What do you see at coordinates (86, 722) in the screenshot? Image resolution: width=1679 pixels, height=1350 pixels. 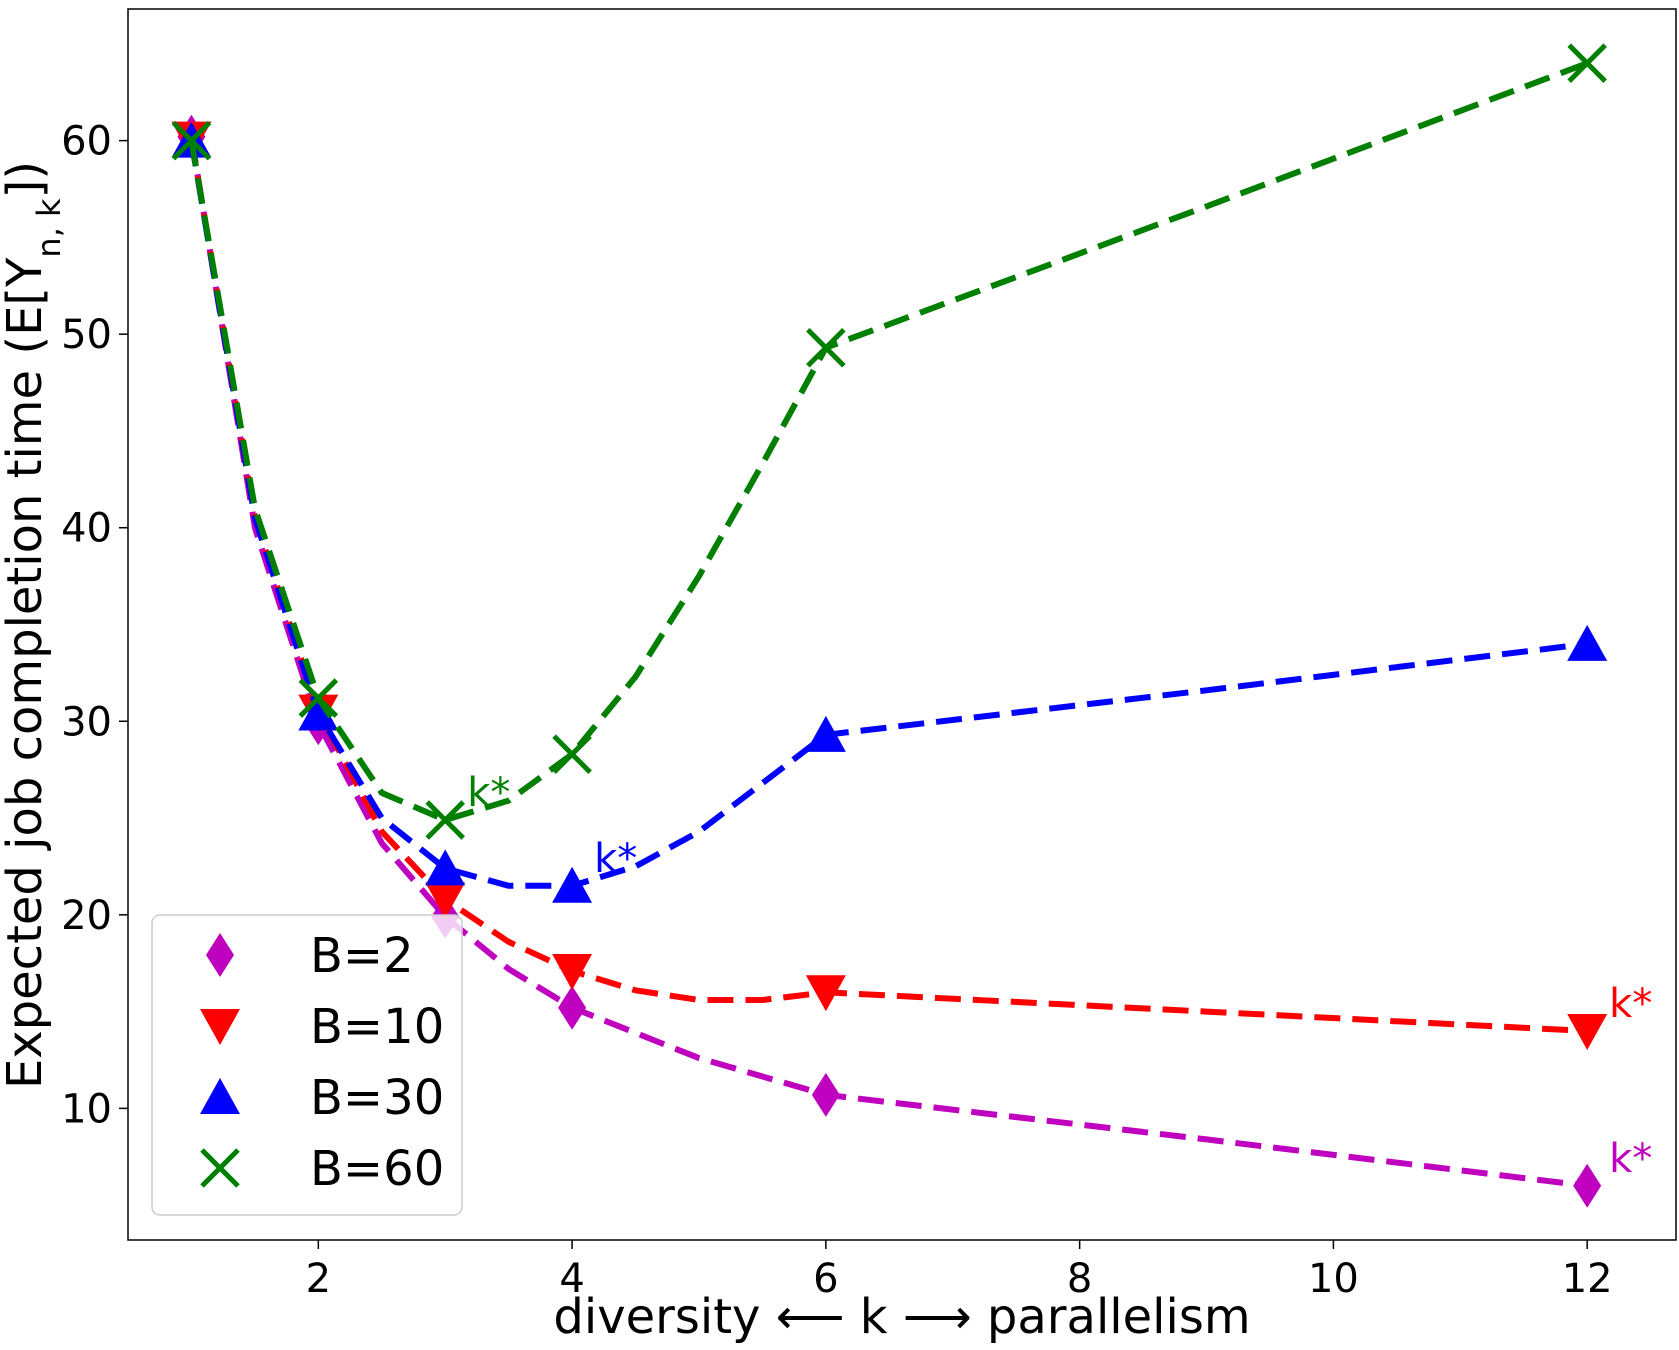 I see `y-tick-label: 30` at bounding box center [86, 722].